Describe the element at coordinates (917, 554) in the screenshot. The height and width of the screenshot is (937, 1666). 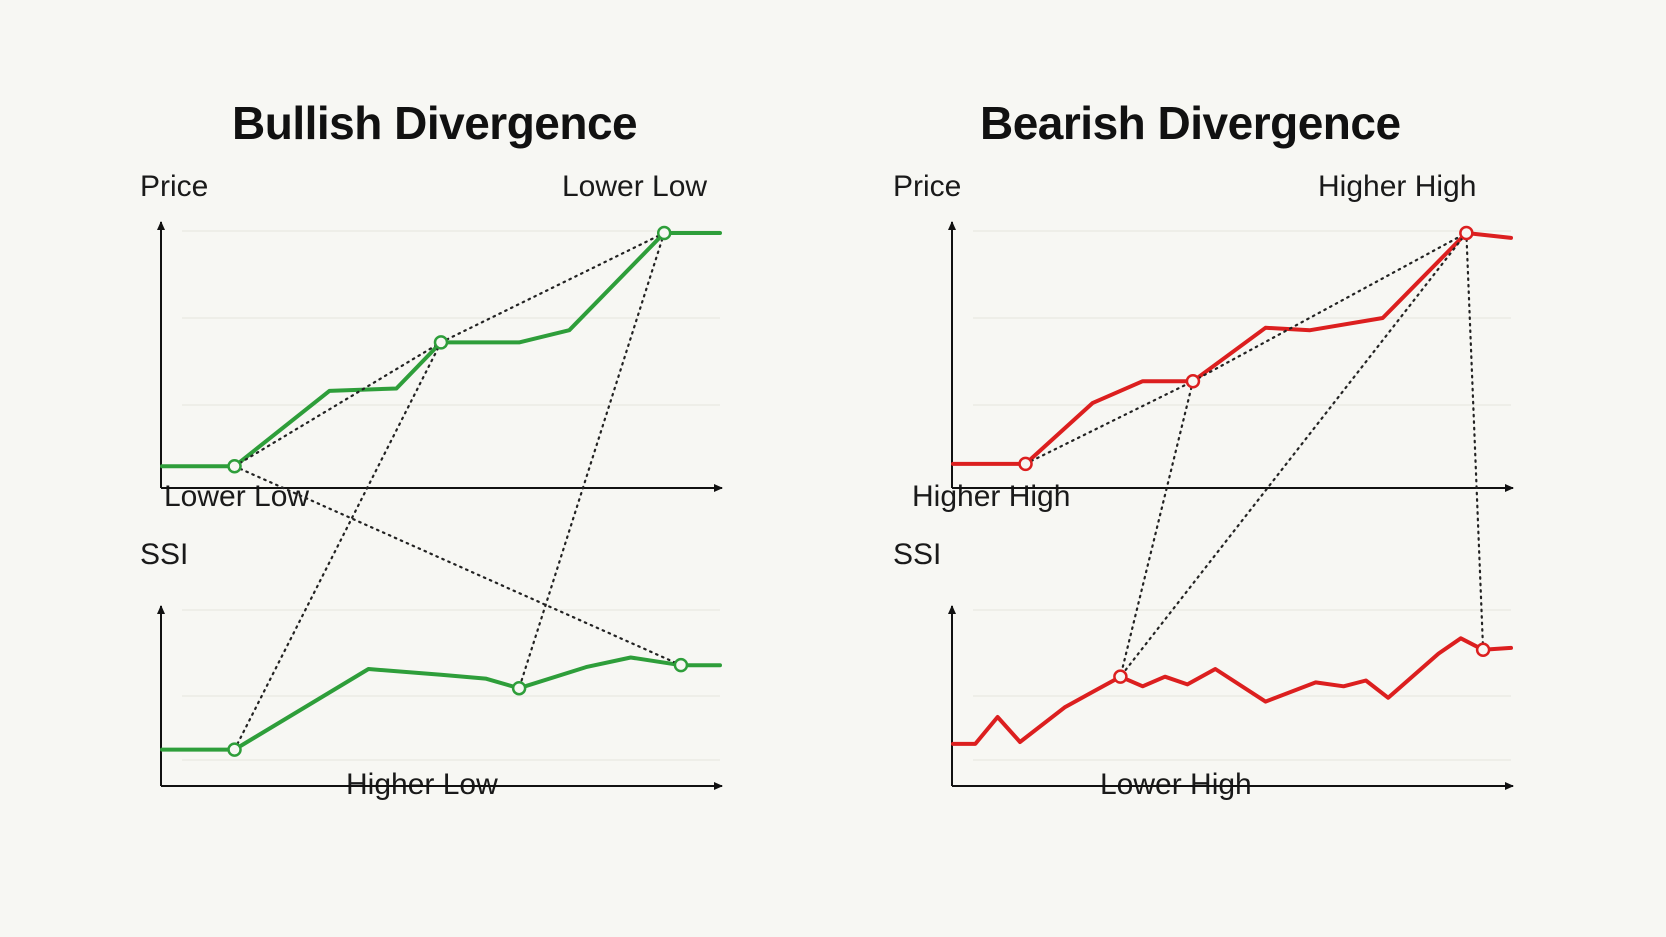
I see `bearish-ssi-axis-label: SSI` at that location.